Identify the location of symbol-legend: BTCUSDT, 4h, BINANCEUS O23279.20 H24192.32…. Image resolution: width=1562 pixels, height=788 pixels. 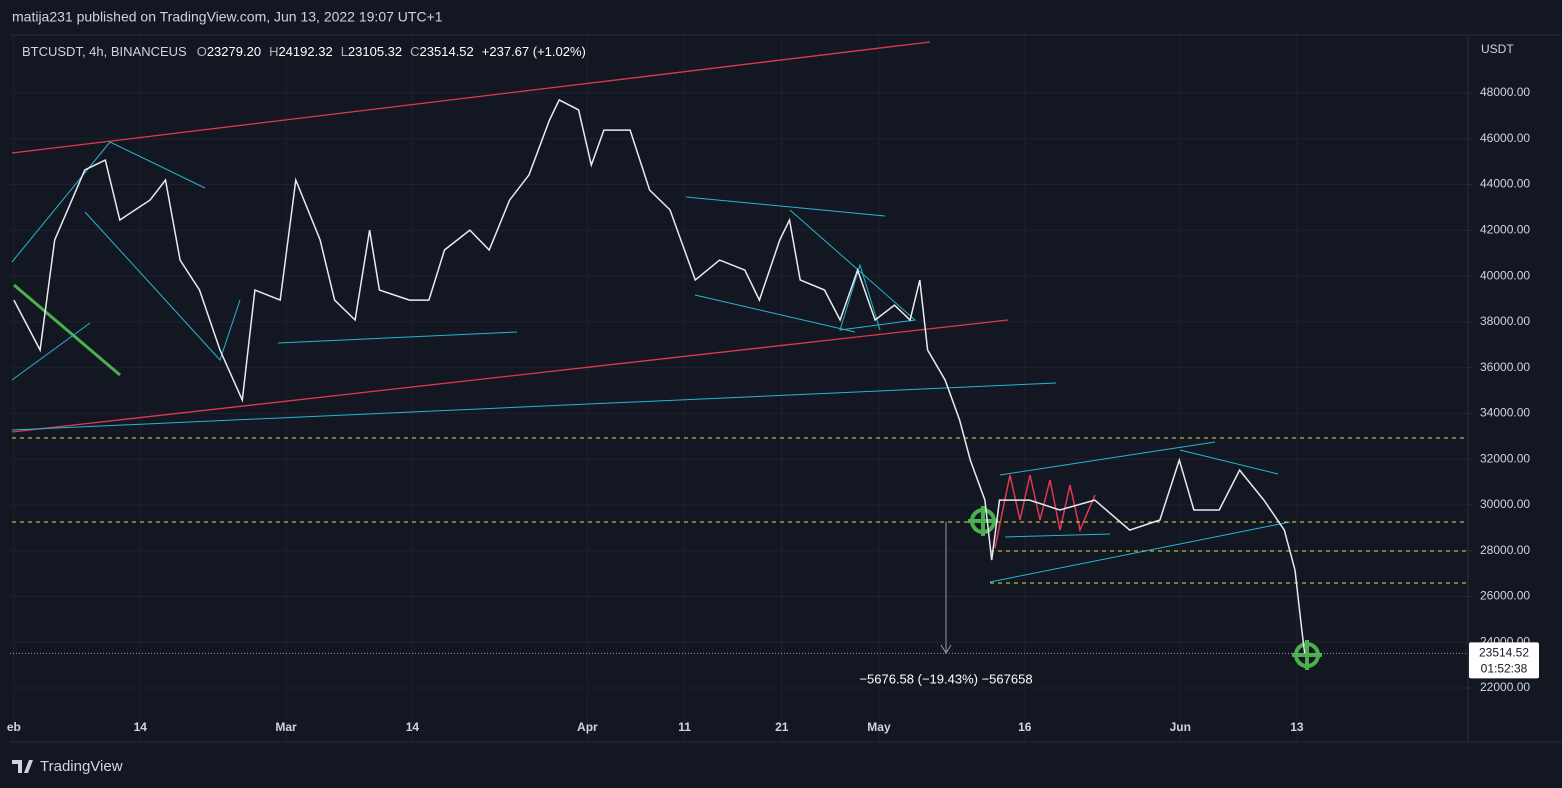
(304, 51).